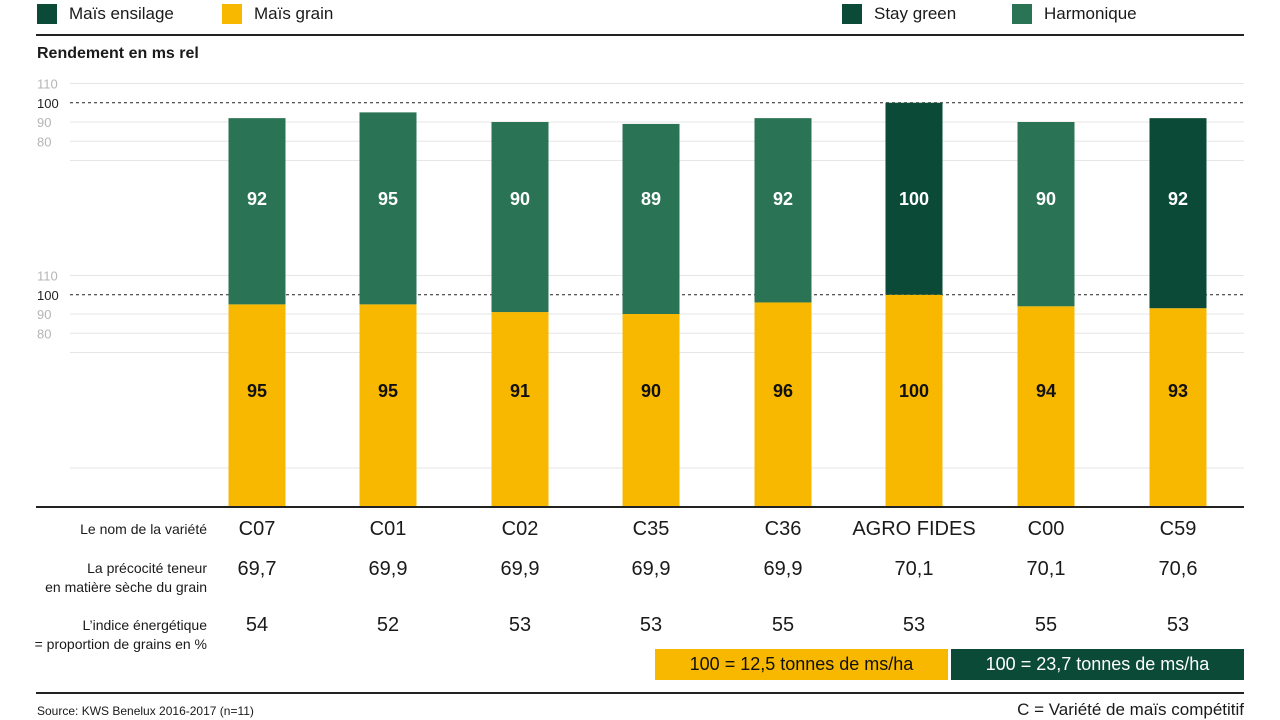 The image size is (1280, 720). What do you see at coordinates (145, 711) in the screenshot?
I see `source-note: Source: KWS Benelux 2016-2017 (n=11)` at bounding box center [145, 711].